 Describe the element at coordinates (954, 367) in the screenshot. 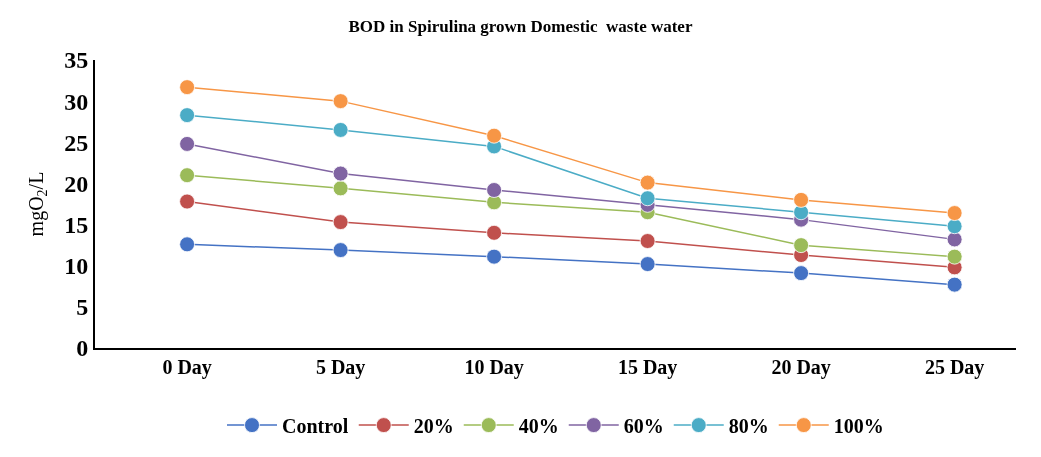

I see `x-tick-label: 25 Day` at that location.